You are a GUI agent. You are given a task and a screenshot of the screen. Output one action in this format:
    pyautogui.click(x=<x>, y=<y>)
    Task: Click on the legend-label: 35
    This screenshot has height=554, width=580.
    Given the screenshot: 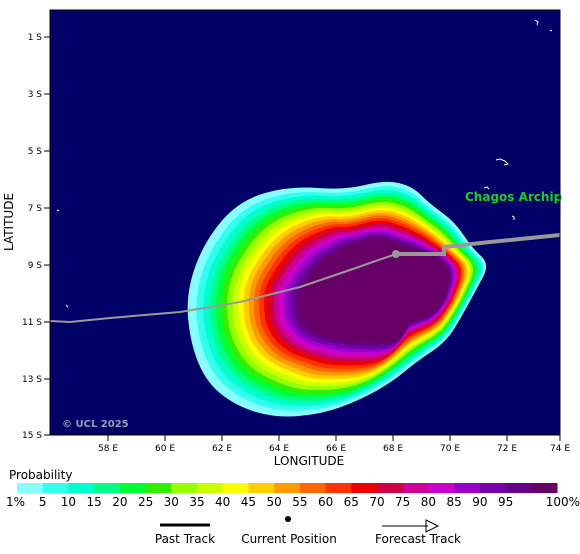 What is the action you would take?
    pyautogui.click(x=196, y=502)
    